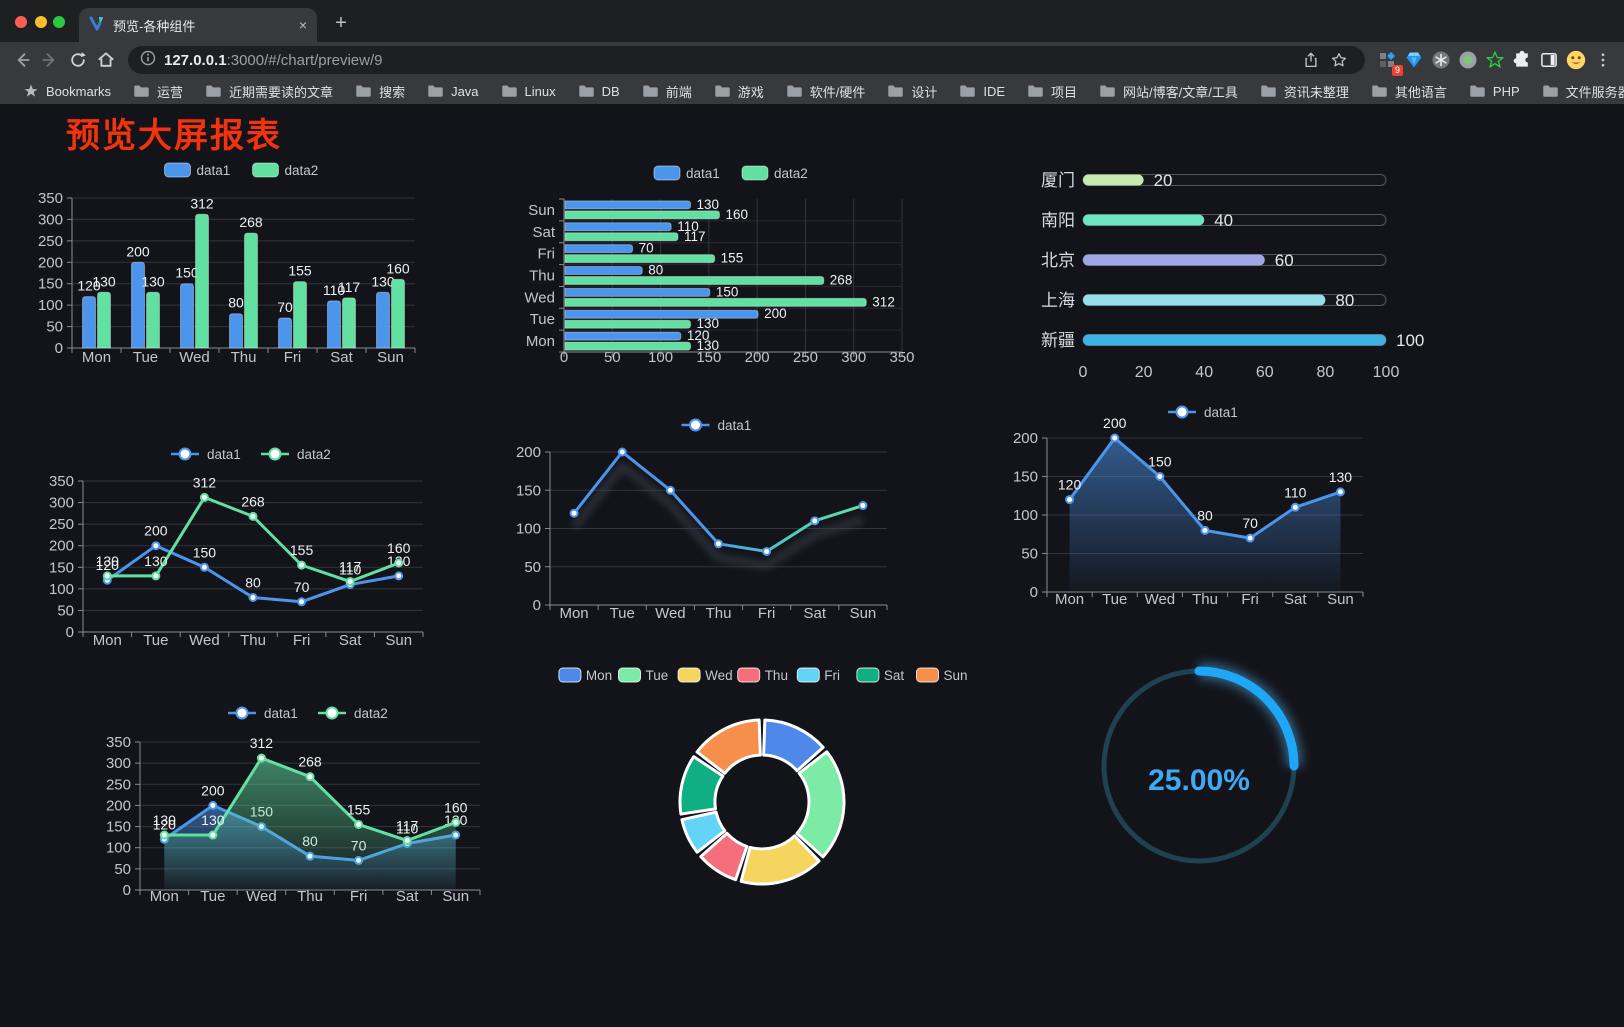 The image size is (1624, 1027). What do you see at coordinates (97, 25) in the screenshot?
I see `site-favicon` at bounding box center [97, 25].